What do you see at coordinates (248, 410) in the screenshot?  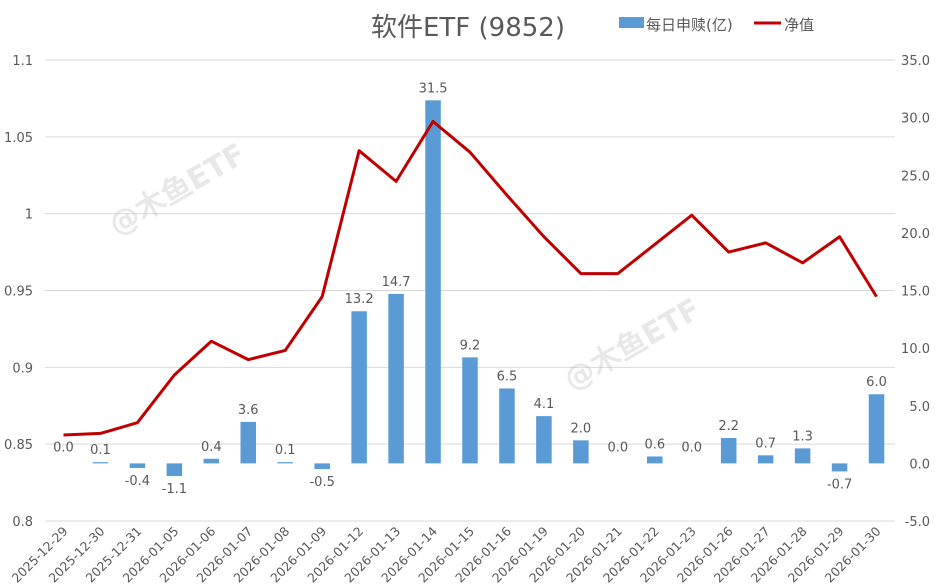 I see `bar-data-label: 3.6` at bounding box center [248, 410].